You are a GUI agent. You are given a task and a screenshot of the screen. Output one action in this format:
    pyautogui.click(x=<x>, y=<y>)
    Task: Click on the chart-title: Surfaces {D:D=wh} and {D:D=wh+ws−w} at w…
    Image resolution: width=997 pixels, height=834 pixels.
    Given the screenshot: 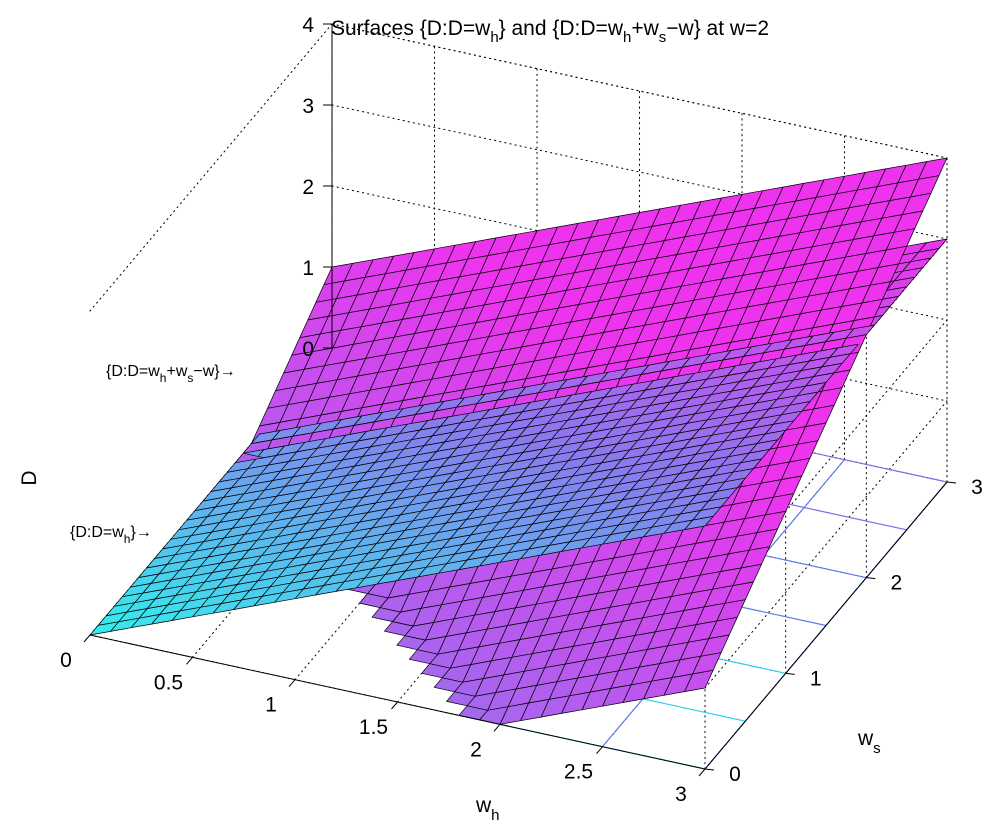 What is the action you would take?
    pyautogui.click(x=550, y=31)
    